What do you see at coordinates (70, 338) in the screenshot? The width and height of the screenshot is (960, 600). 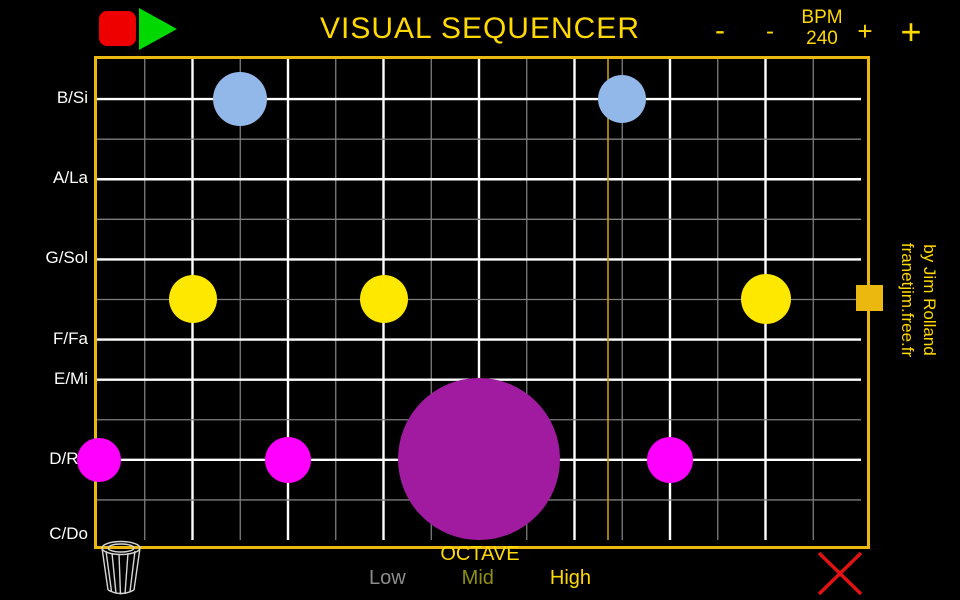 I see `row-label-f-fa: F/Fa` at bounding box center [70, 338].